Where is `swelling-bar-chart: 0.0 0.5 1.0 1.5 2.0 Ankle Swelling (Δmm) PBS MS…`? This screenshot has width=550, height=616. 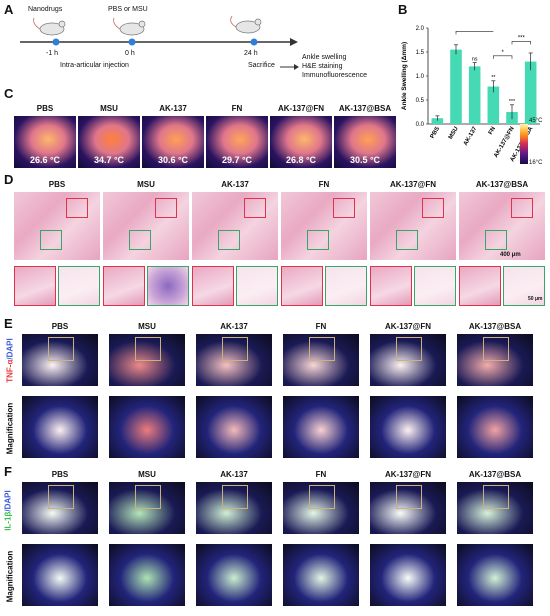
swelling-bar-chart: 0.0 0.5 1.0 1.5 2.0 Ankle Swelling (Δmm) PBS MS… is located at coordinates (470, 94).